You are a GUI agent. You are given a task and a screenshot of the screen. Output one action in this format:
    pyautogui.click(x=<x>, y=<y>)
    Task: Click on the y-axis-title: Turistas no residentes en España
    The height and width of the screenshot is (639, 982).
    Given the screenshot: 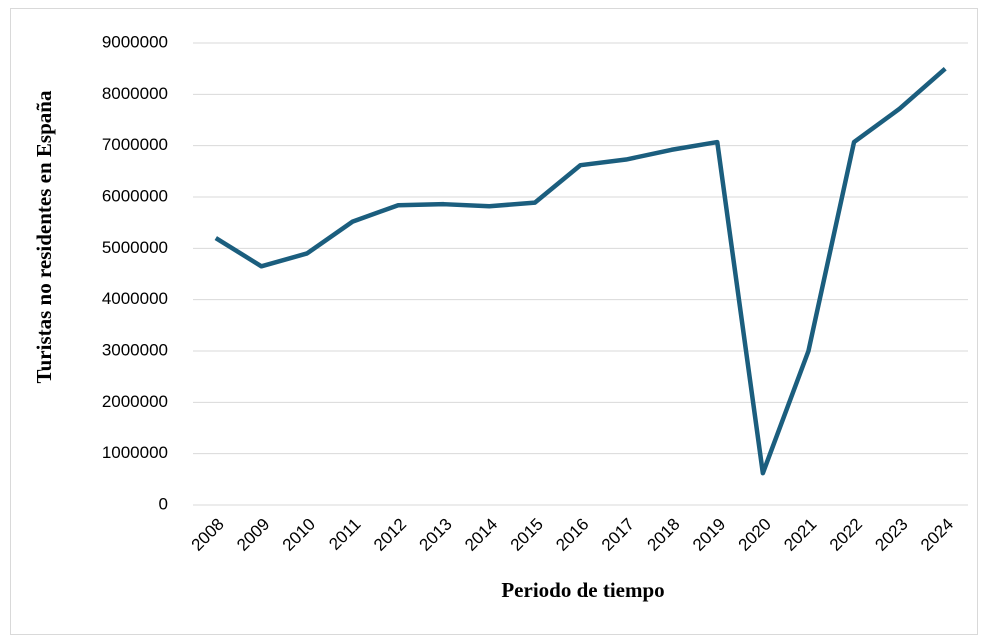 What is the action you would take?
    pyautogui.click(x=44, y=236)
    